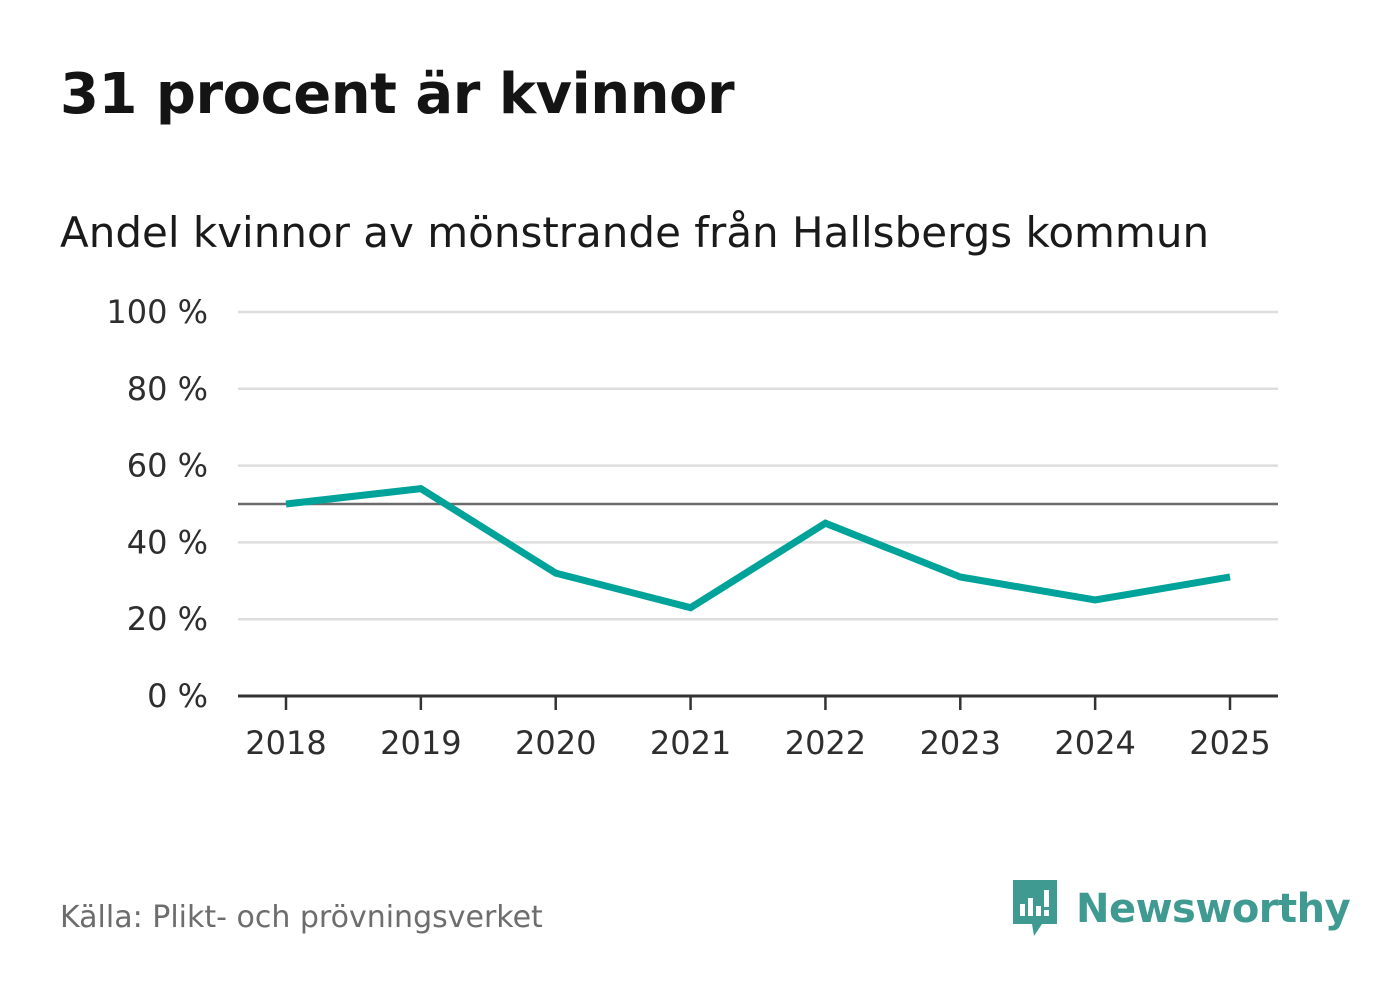  Describe the element at coordinates (177, 696) in the screenshot. I see `y-tick-label: 0 %` at that location.